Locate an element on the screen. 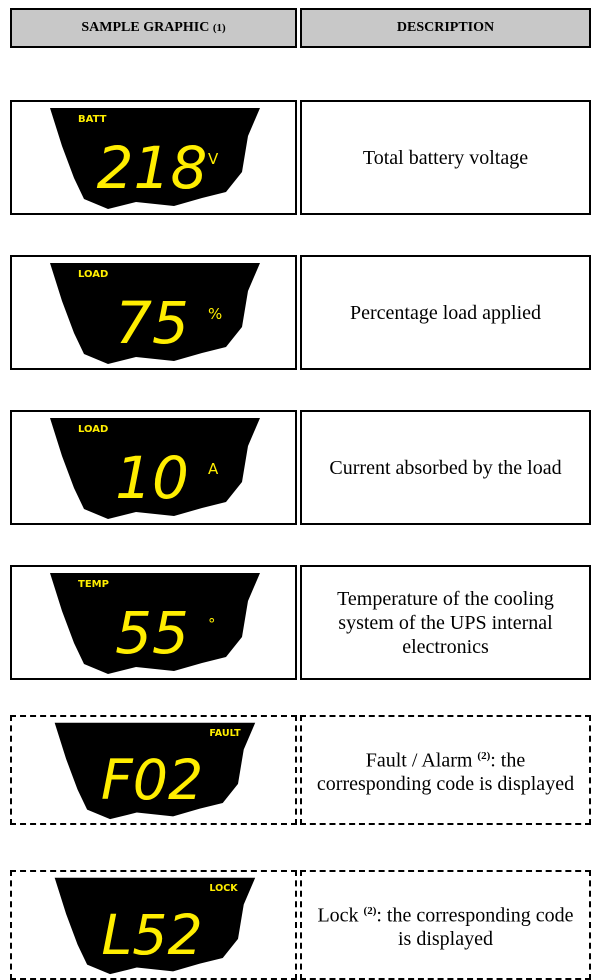 The width and height of the screenshot is (601, 980). lcd-label: BATT is located at coordinates (92, 119).